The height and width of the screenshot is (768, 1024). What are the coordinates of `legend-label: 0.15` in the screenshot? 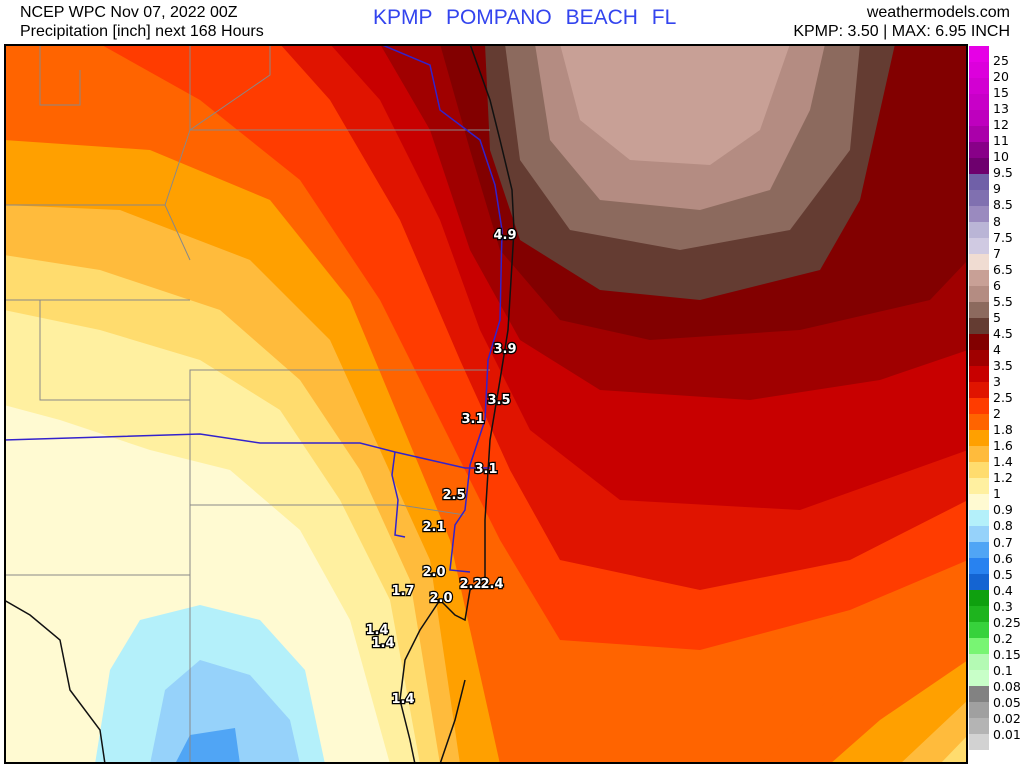 It's located at (1007, 654).